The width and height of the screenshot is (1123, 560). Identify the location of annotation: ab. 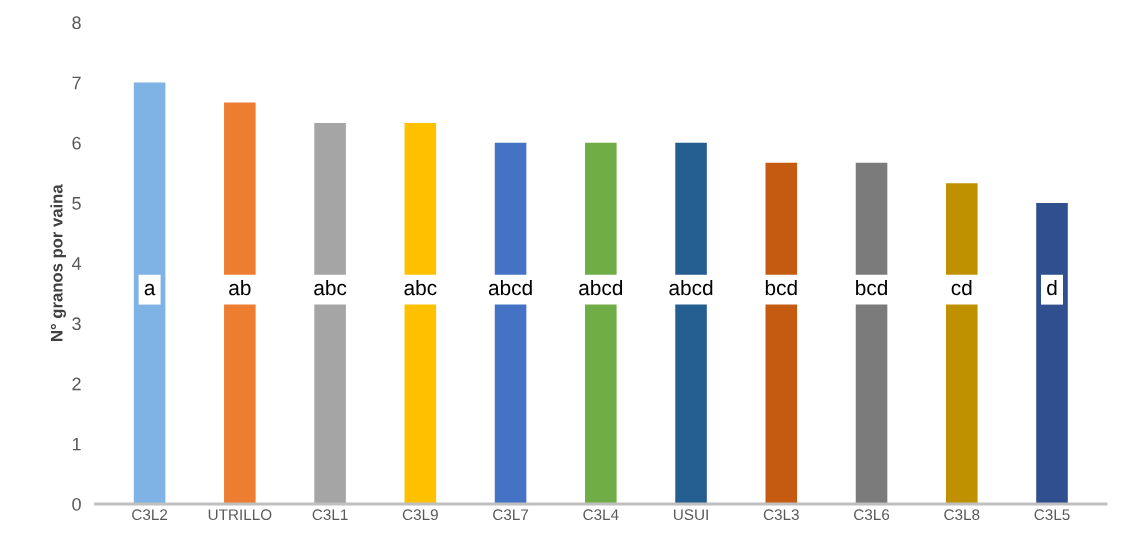
(240, 287).